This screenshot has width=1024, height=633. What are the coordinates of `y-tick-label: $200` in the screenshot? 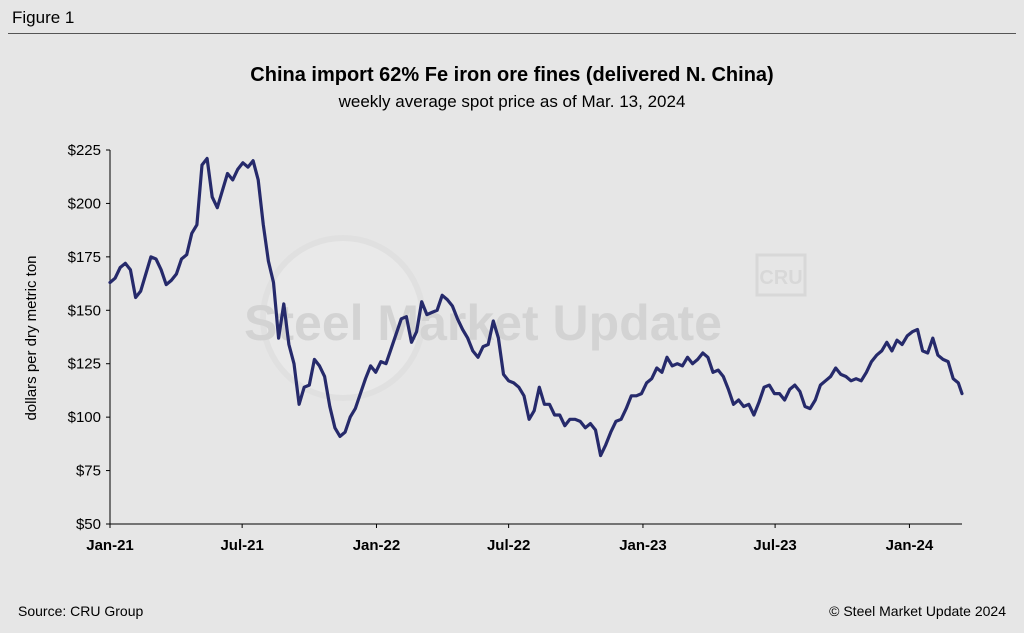 It's located at (84, 203).